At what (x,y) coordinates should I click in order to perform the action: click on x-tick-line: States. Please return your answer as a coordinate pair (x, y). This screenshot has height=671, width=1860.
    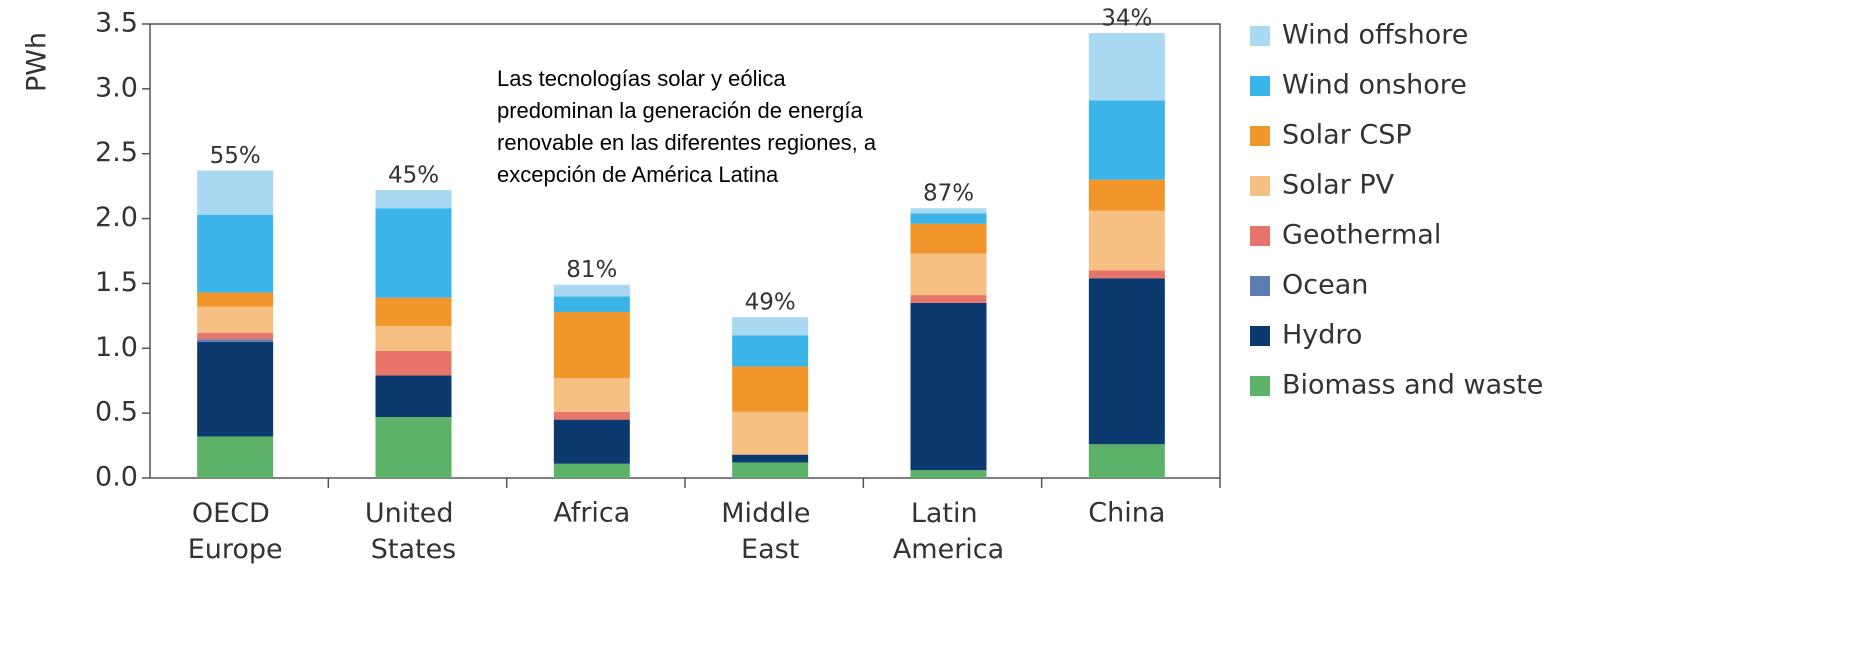
    Looking at the image, I should click on (414, 549).